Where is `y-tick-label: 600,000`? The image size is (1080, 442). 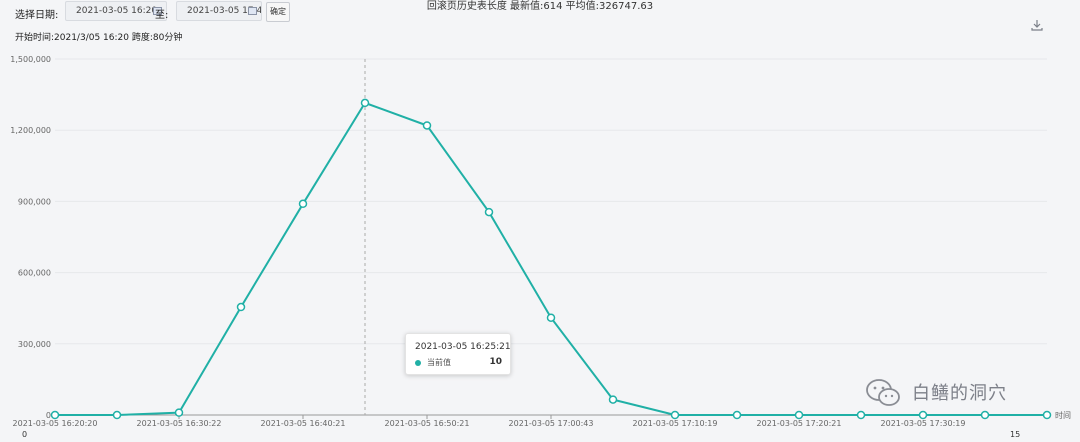 y-tick-label: 600,000 is located at coordinates (34, 273).